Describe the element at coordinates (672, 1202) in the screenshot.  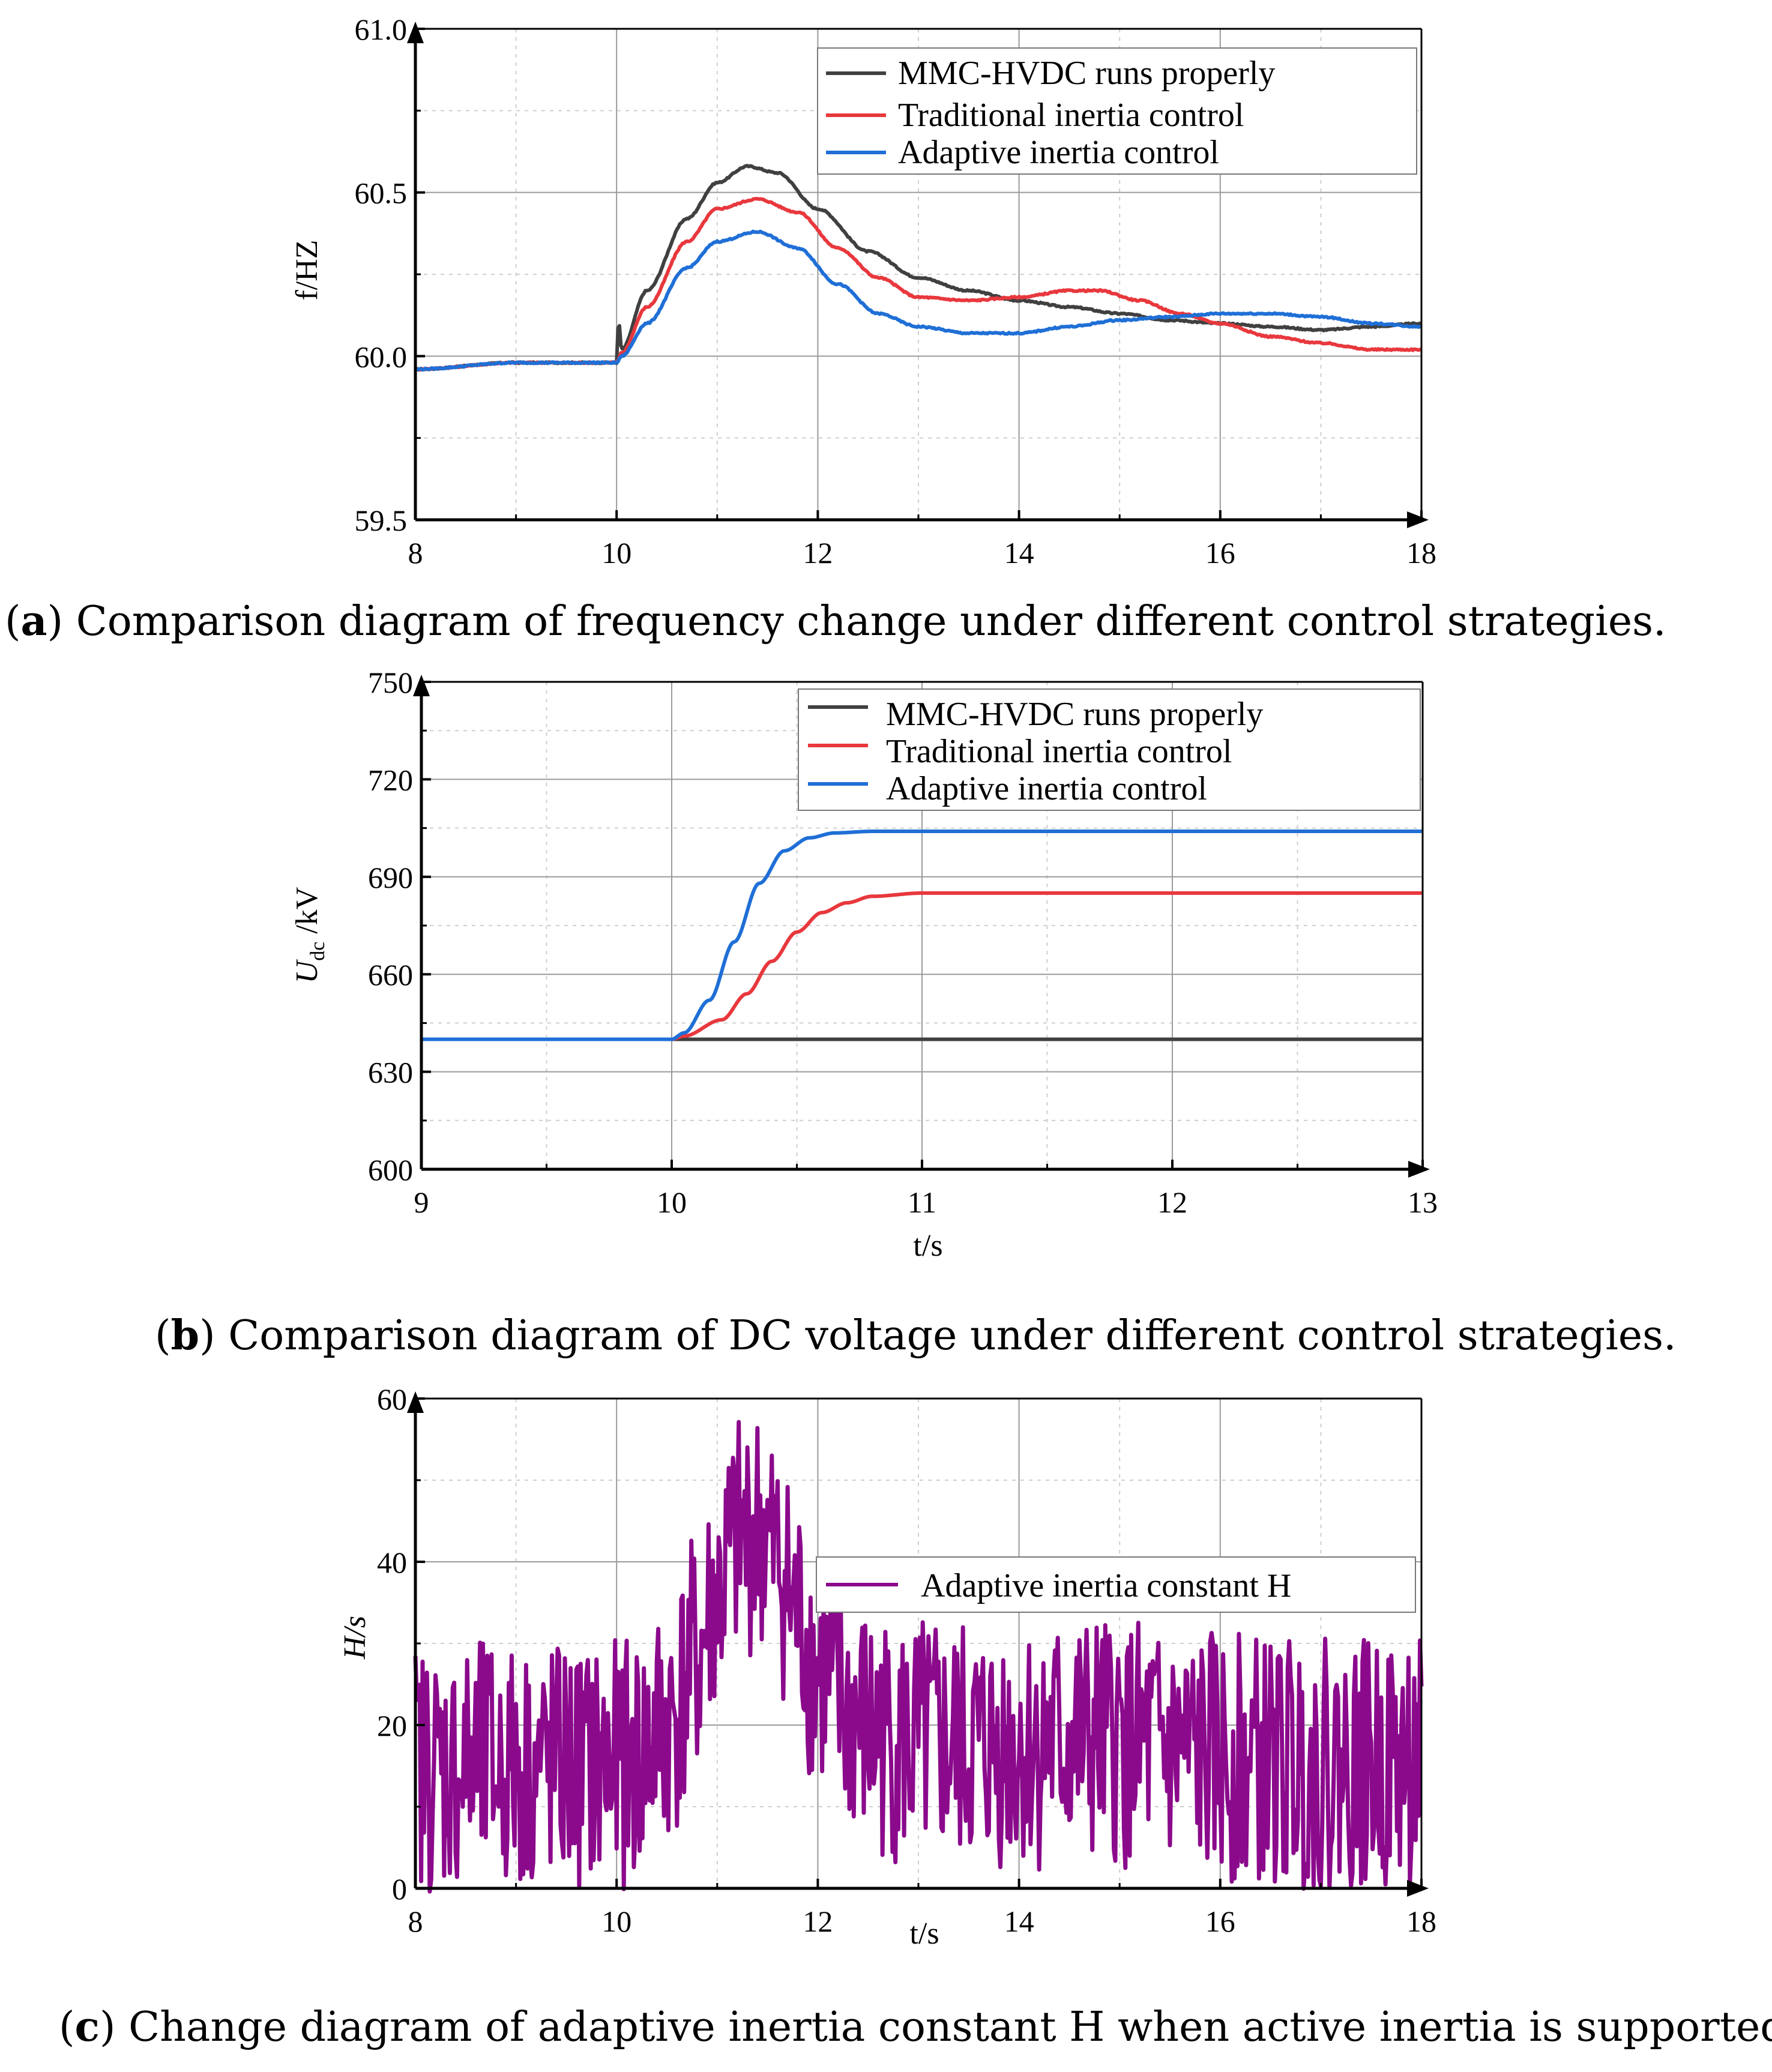
I see `chart-b-xtick-1: 10` at that location.